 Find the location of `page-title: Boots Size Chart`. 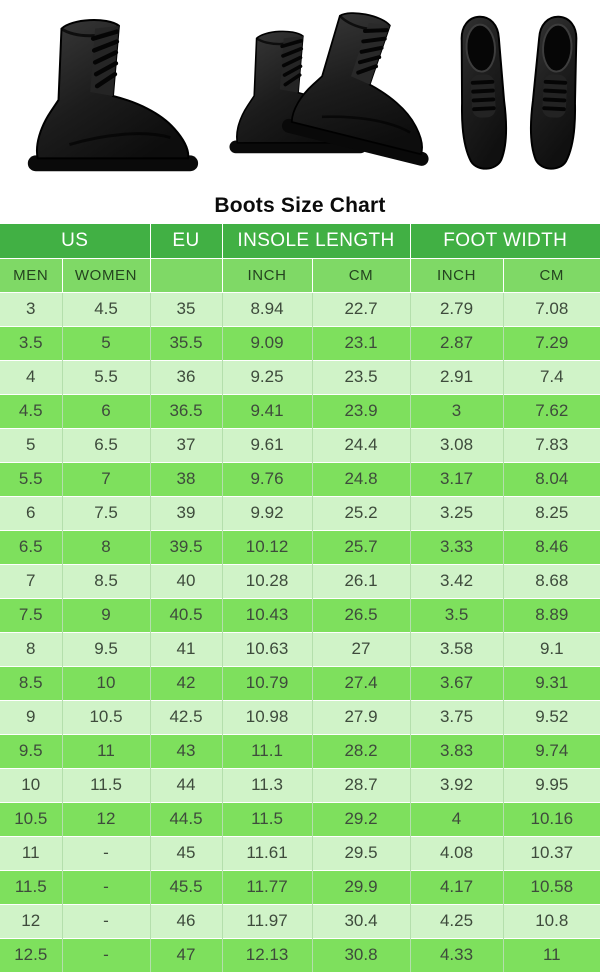

page-title: Boots Size Chart is located at coordinates (300, 205).